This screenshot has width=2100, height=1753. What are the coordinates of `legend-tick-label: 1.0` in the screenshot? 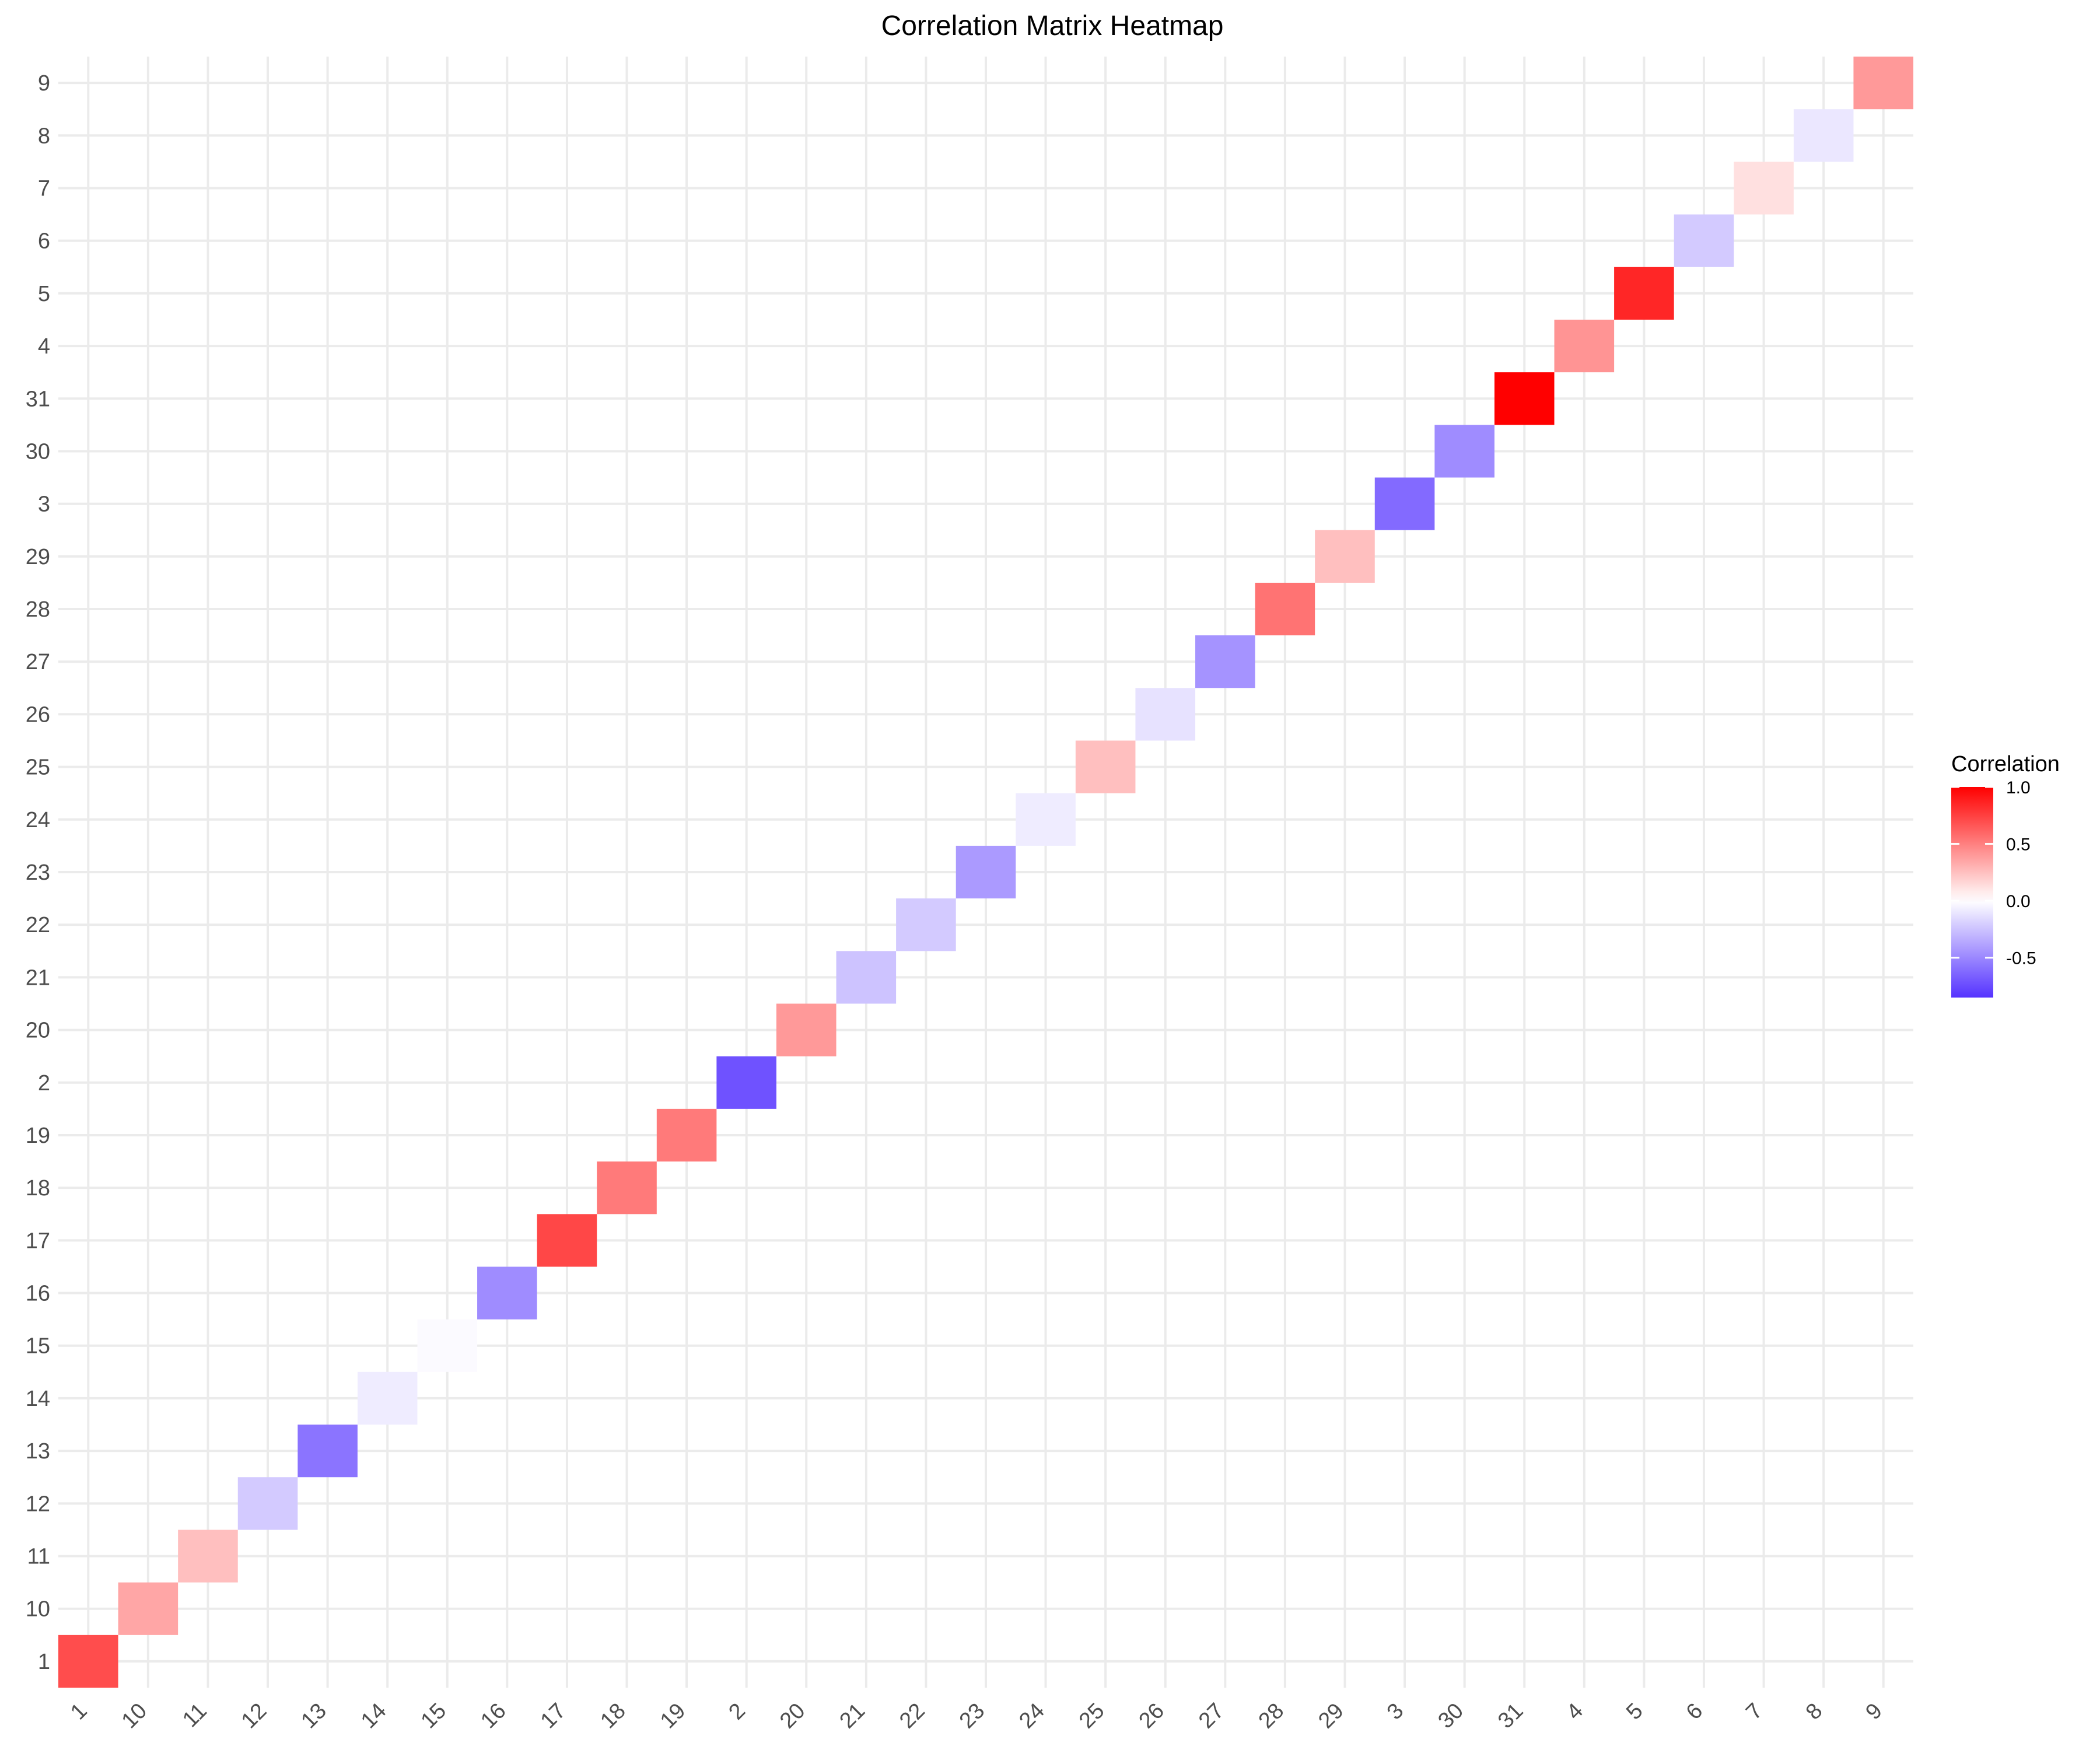 It's located at (2018, 787).